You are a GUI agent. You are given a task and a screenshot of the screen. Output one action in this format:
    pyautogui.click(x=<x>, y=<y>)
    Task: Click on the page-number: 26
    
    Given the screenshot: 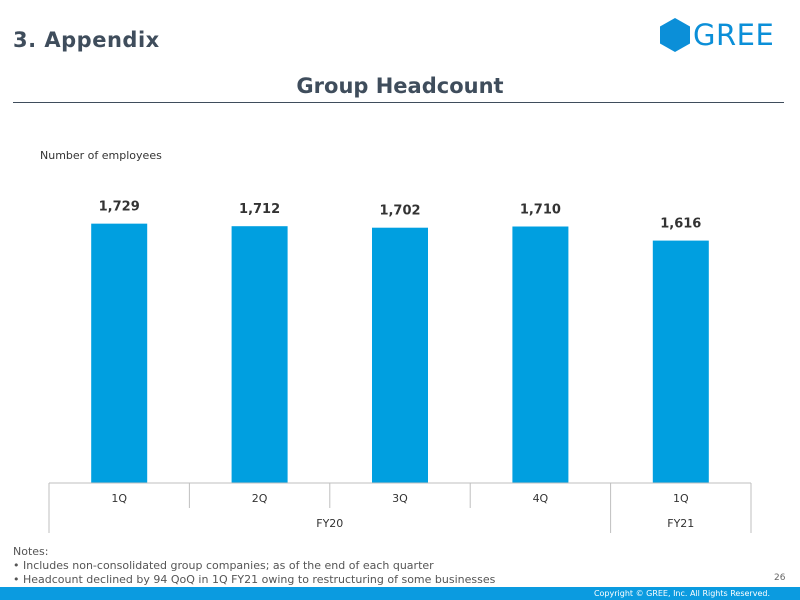 What is the action you would take?
    pyautogui.click(x=780, y=578)
    